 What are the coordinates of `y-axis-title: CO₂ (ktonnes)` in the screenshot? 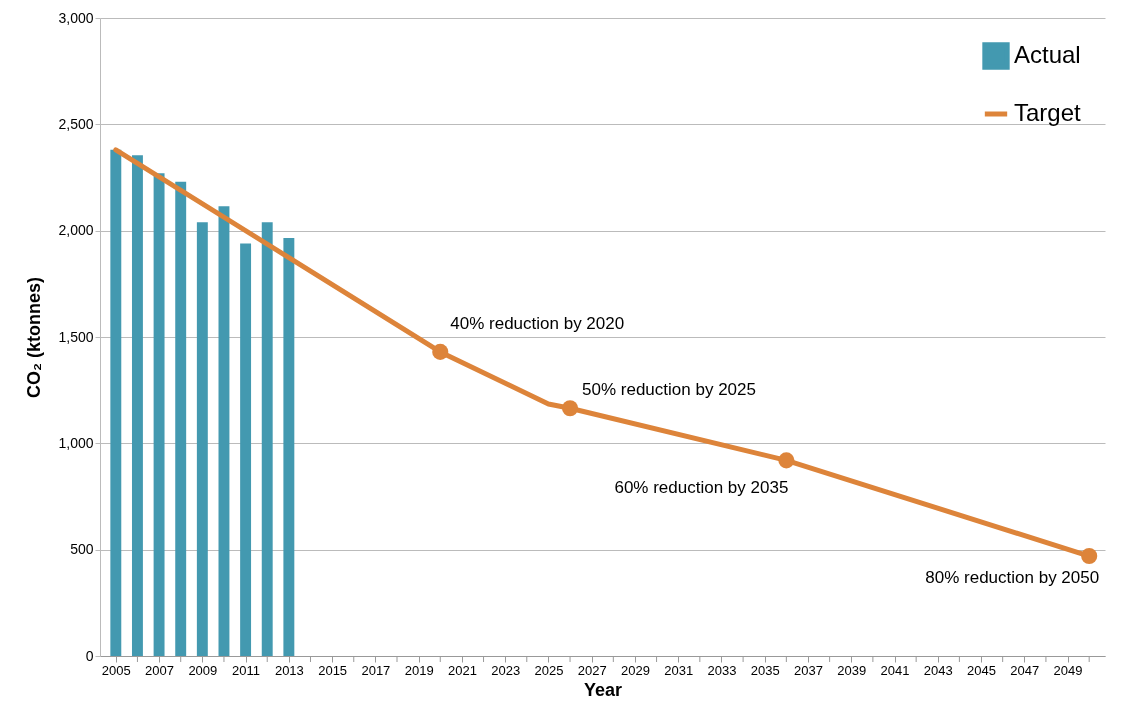 It's located at (34, 337).